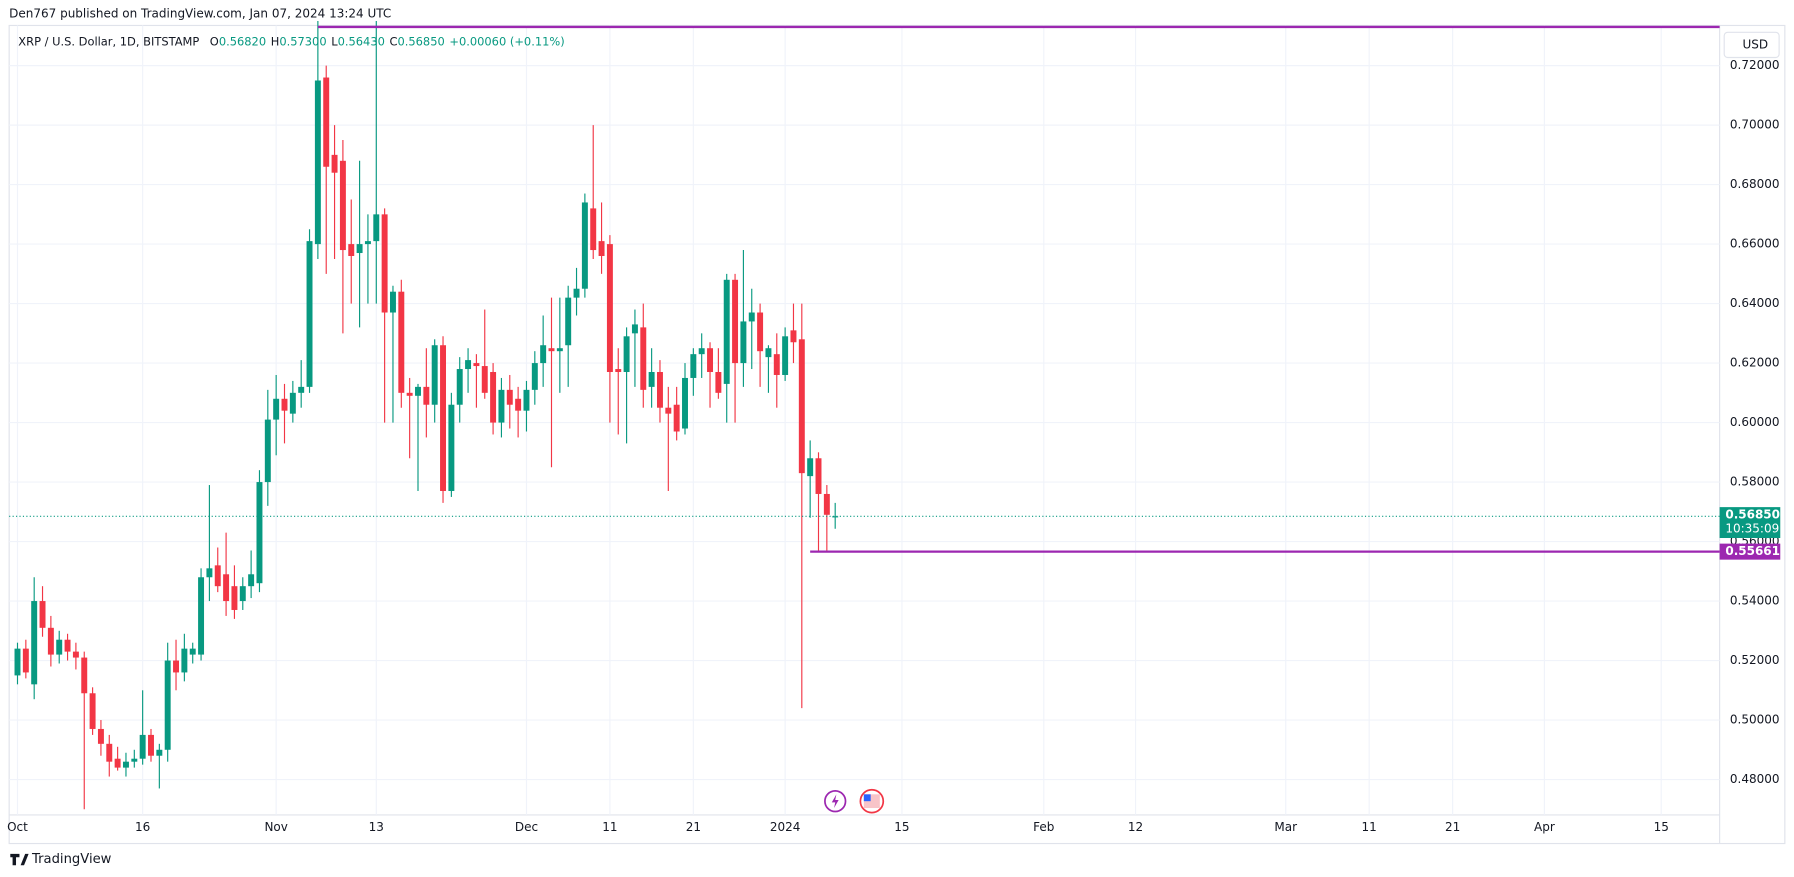 Image resolution: width=1794 pixels, height=877 pixels. What do you see at coordinates (361, 41) in the screenshot?
I see `legend-value: 0.56430` at bounding box center [361, 41].